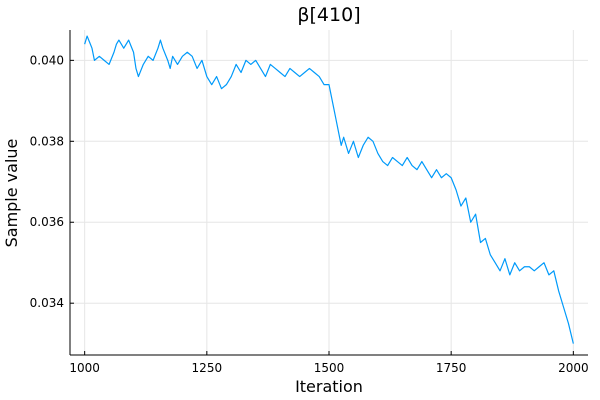 Image resolution: width=600 pixels, height=400 pixels. I want to click on x-tick-label: 1000, so click(84, 368).